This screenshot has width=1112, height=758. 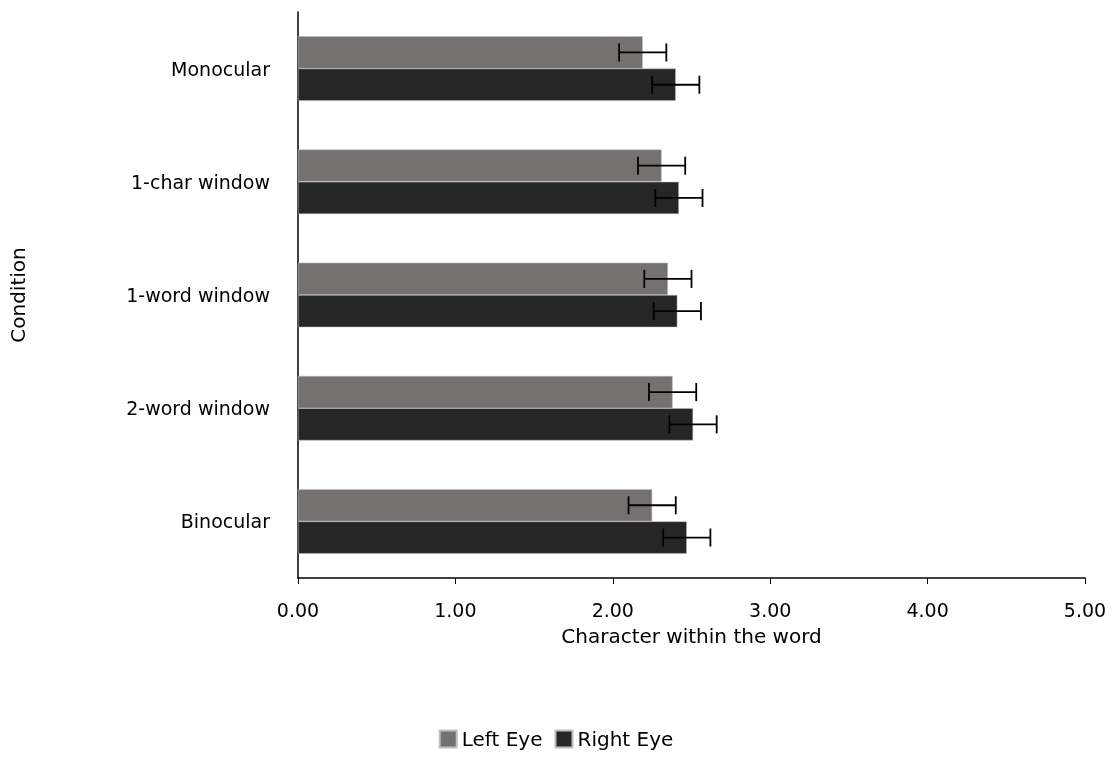 I want to click on y-tick-label: Binocular, so click(x=225, y=521).